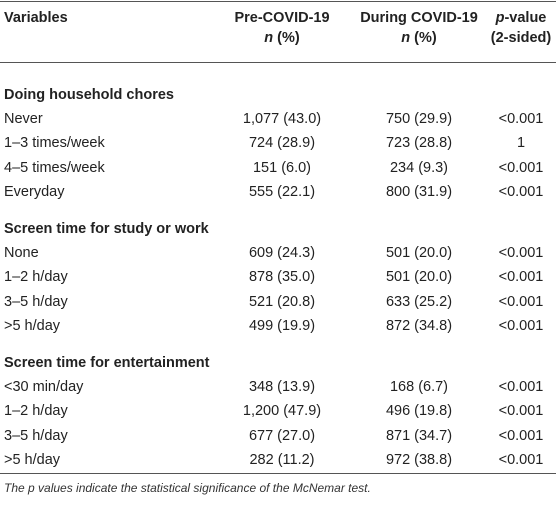 This screenshot has height=506, width=556. What do you see at coordinates (282, 411) in the screenshot?
I see `cell: 1,200 (47.9)` at bounding box center [282, 411].